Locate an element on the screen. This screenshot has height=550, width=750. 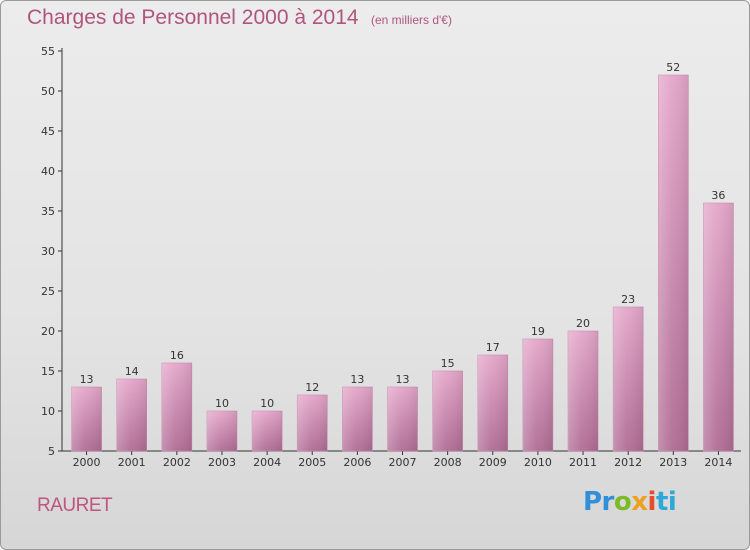
x-tick-label: 2010 is located at coordinates (538, 462).